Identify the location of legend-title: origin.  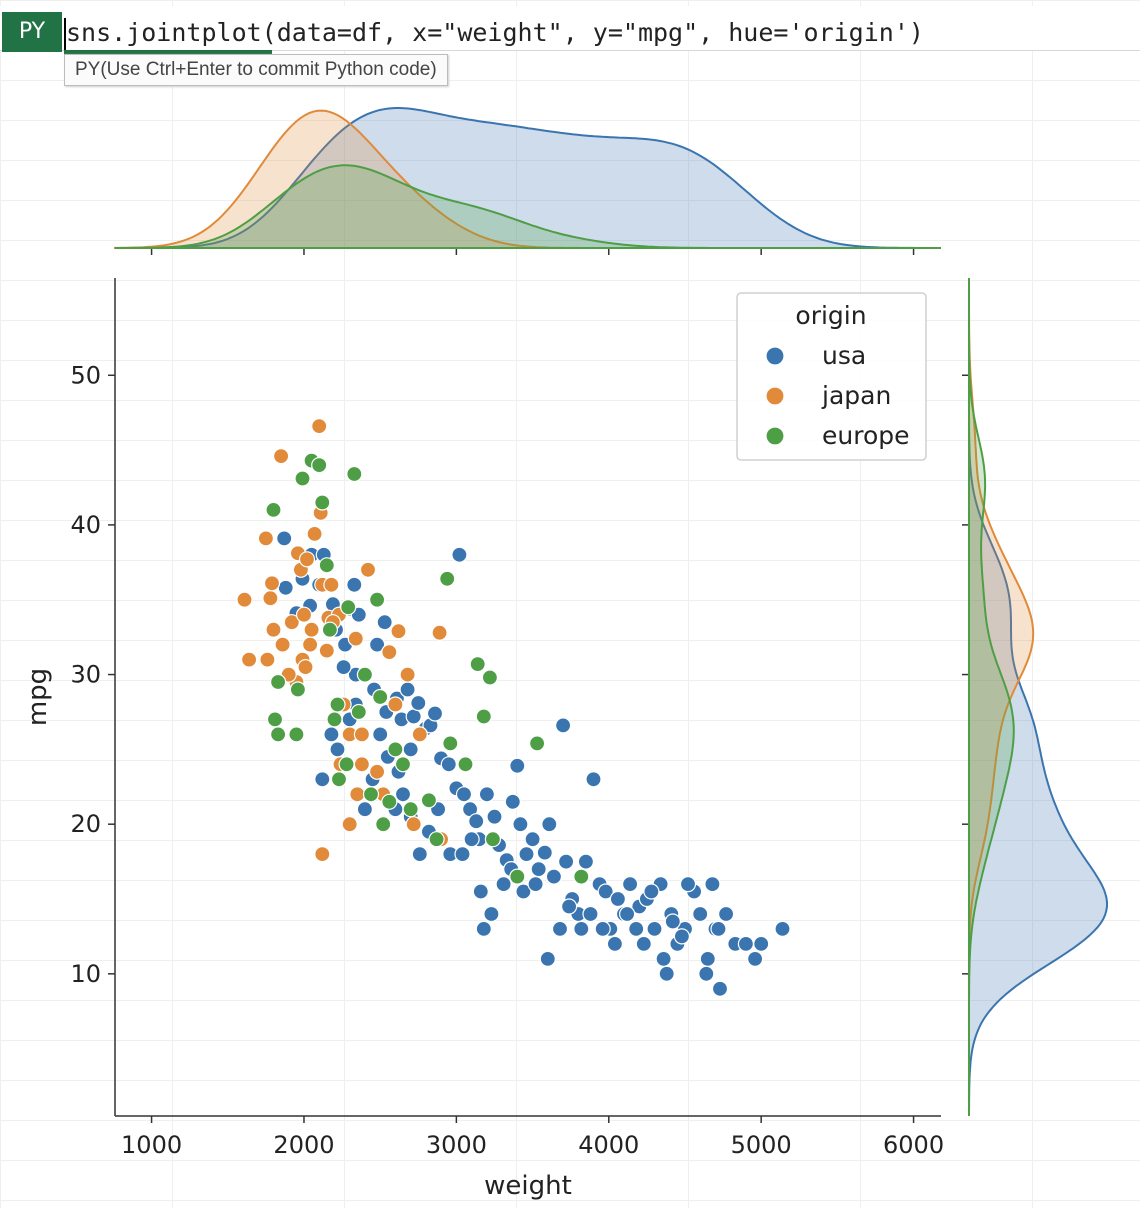
(830, 315).